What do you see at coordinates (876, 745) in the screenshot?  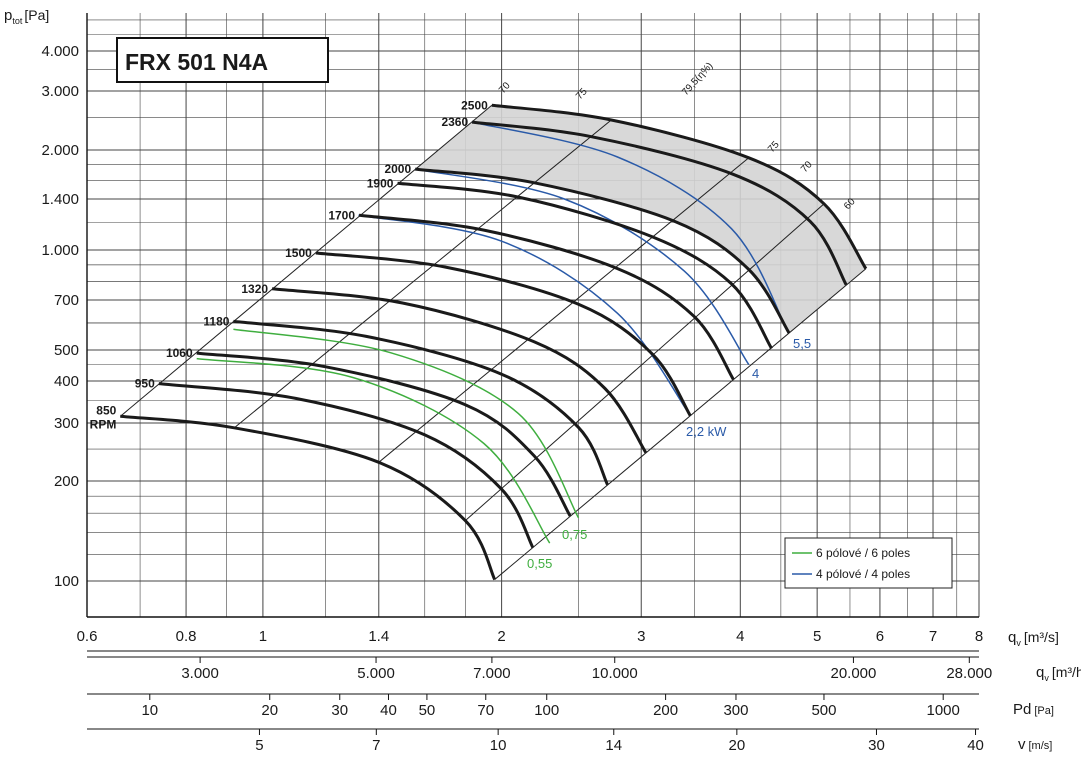 I see `secondary-tick-label-v: 30` at bounding box center [876, 745].